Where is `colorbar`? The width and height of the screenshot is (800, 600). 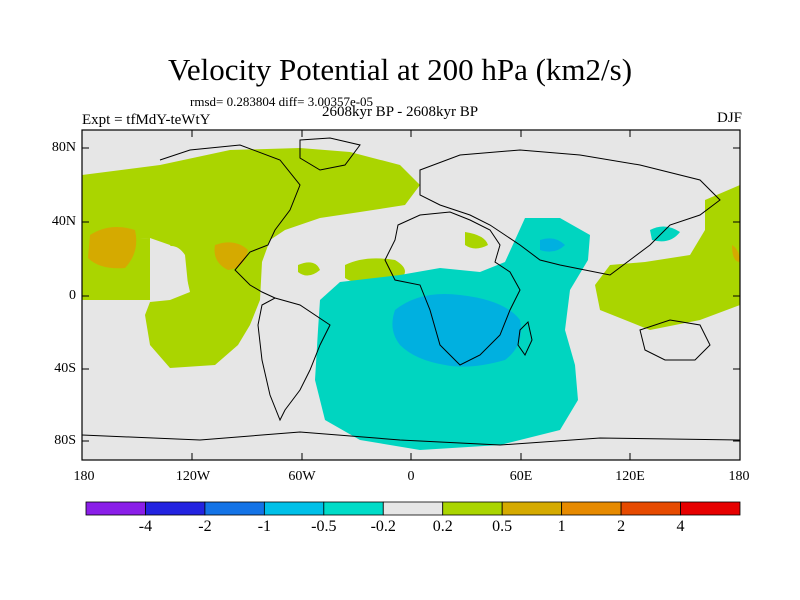 colorbar is located at coordinates (413, 508).